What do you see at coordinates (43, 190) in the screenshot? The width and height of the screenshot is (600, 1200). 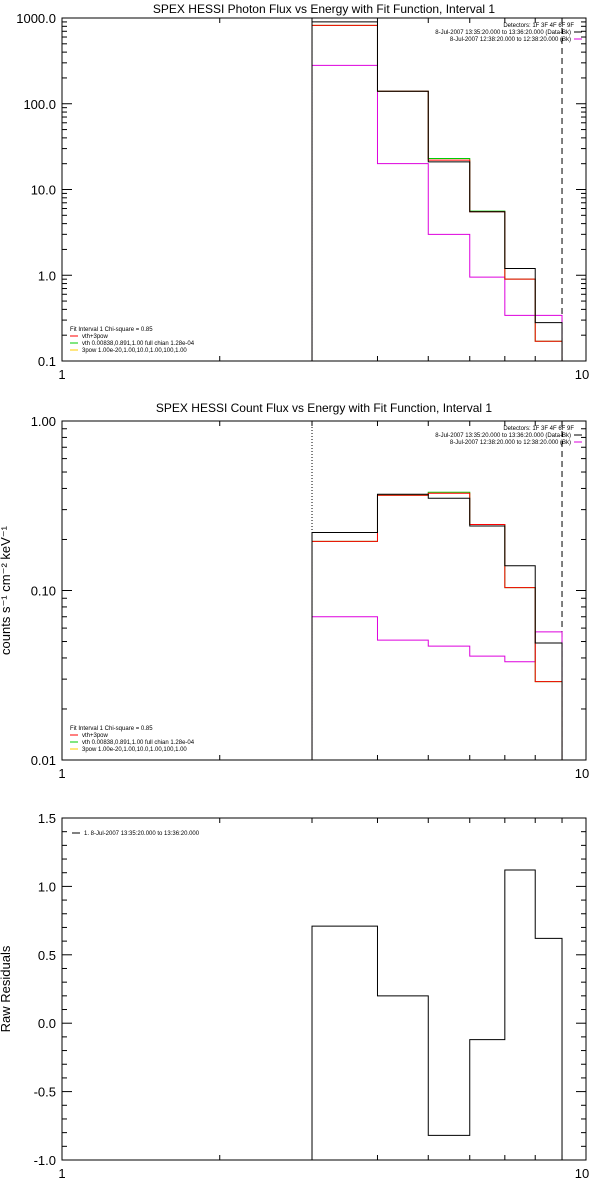 I see `y-tick-label: 10.0` at bounding box center [43, 190].